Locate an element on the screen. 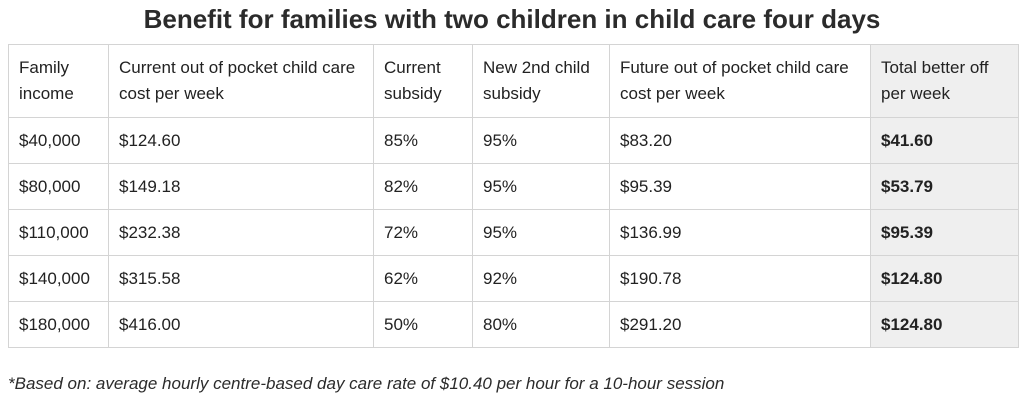 The image size is (1024, 409). table-row: $40,000 $124.60 85% 95% $83.20 $41.60 is located at coordinates (513, 140).